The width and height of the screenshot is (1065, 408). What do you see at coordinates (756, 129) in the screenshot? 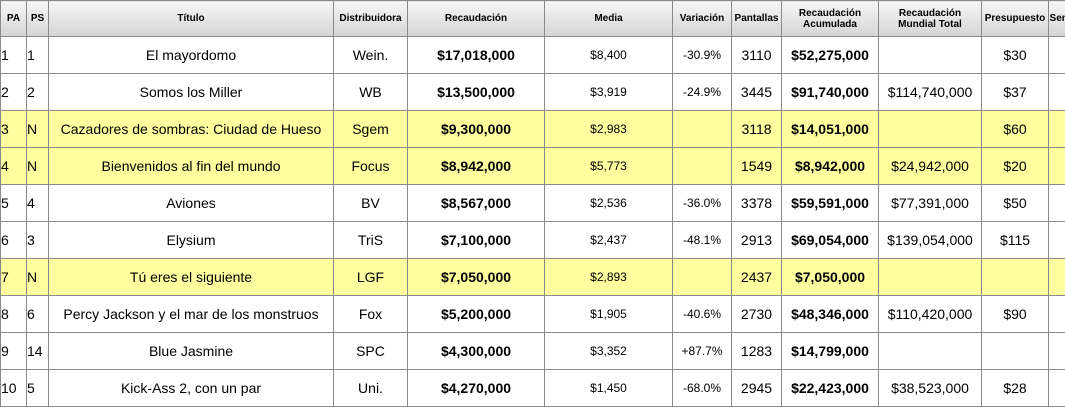
I see `cell-screens: 3118` at bounding box center [756, 129].